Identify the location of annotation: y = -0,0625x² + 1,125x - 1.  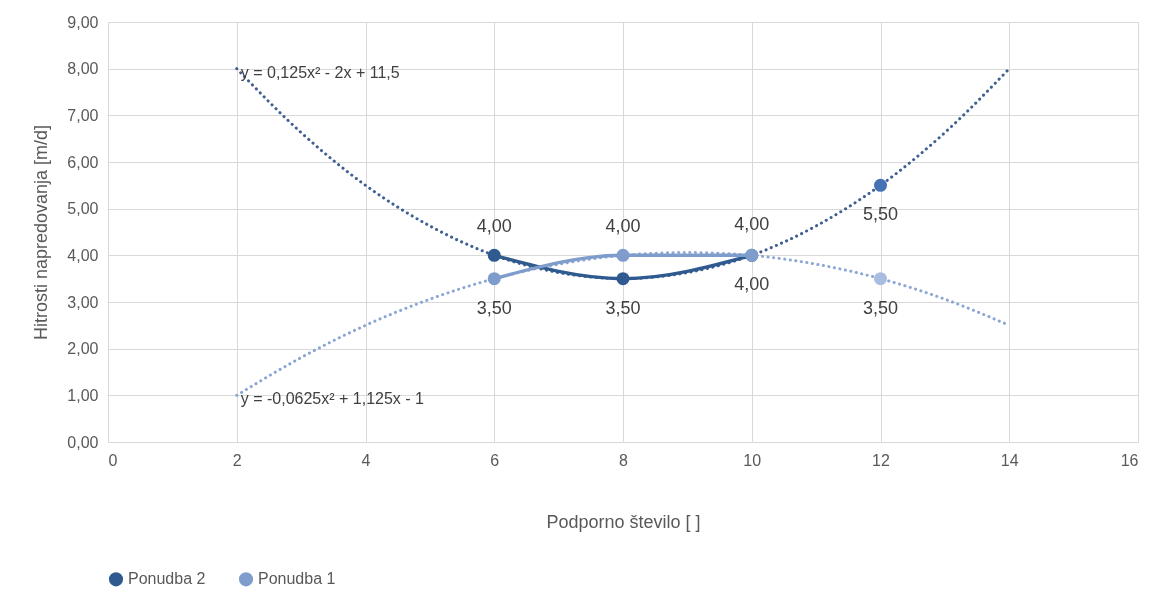
(332, 399).